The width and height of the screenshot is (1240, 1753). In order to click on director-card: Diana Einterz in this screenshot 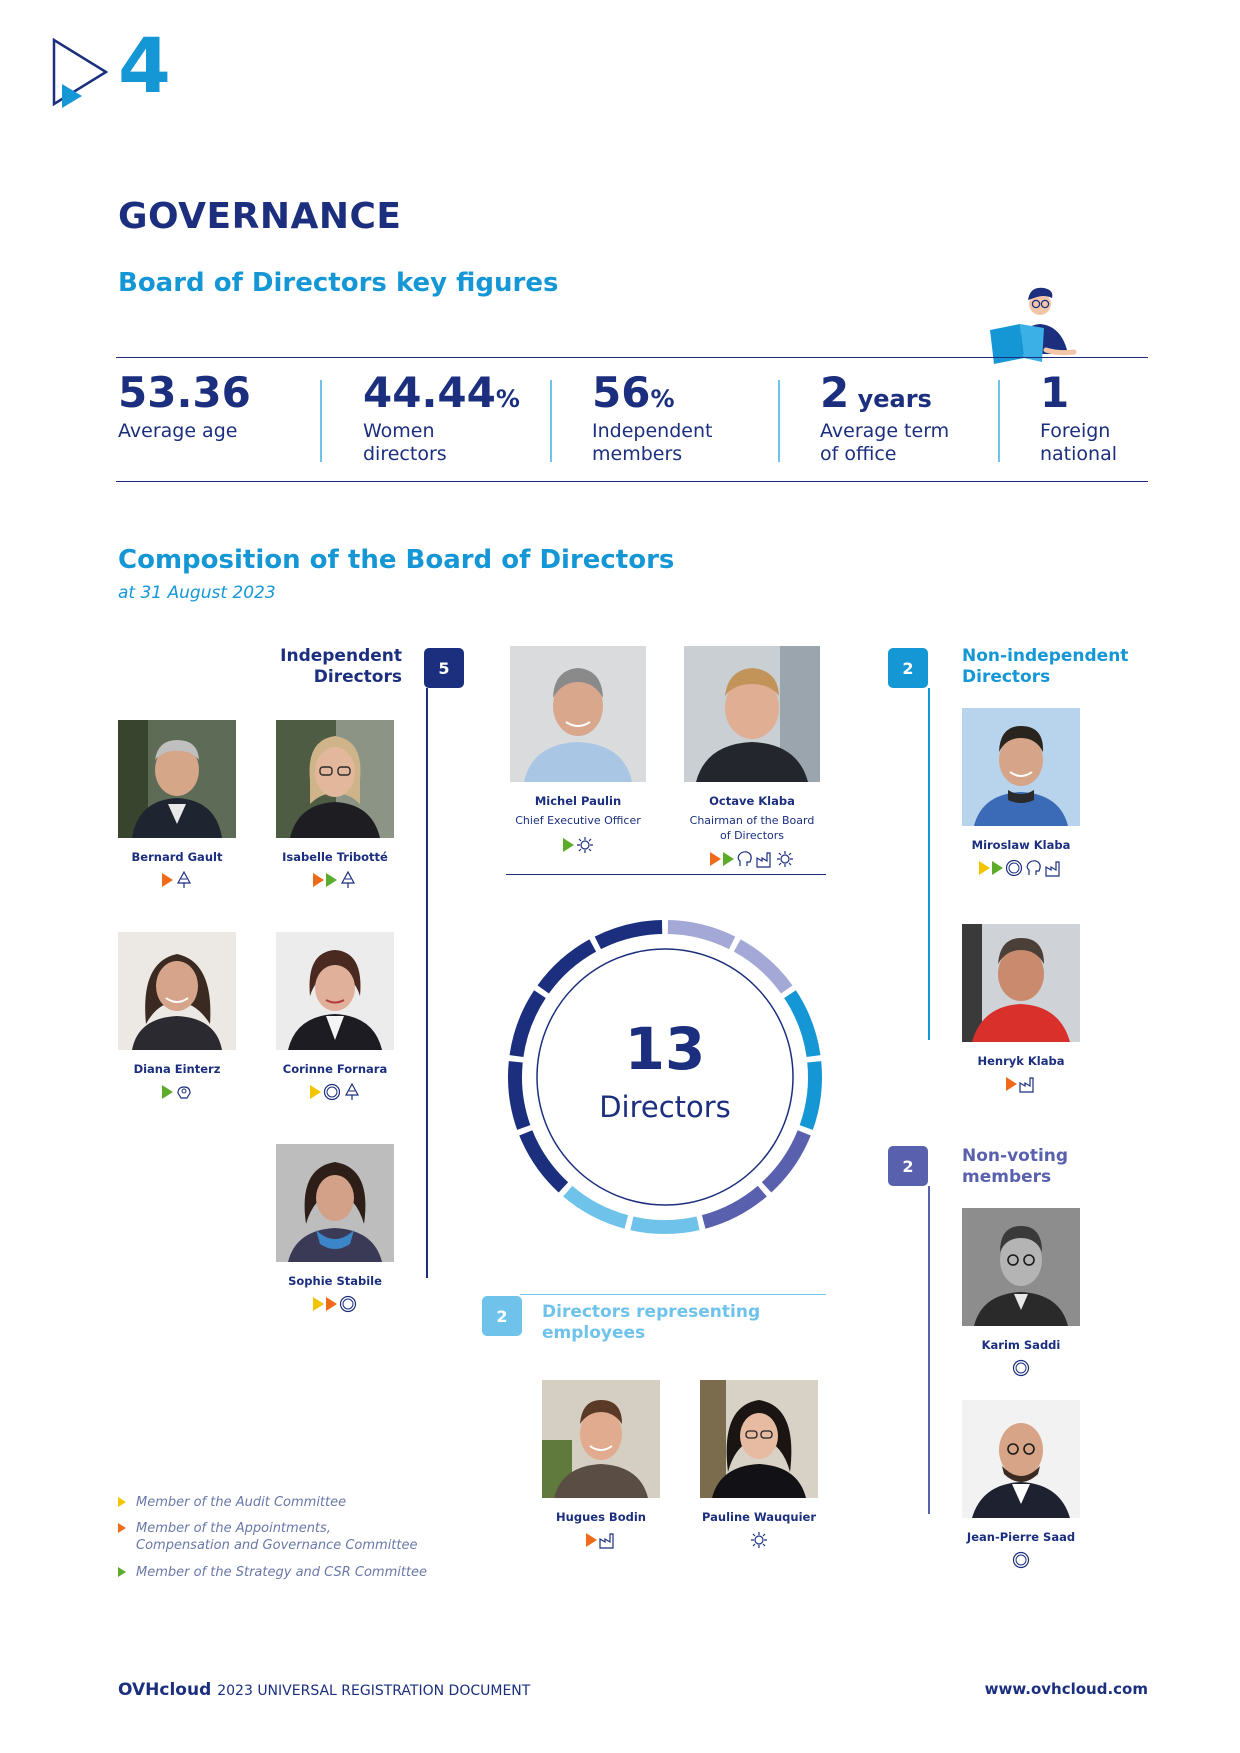, I will do `click(177, 1016)`.